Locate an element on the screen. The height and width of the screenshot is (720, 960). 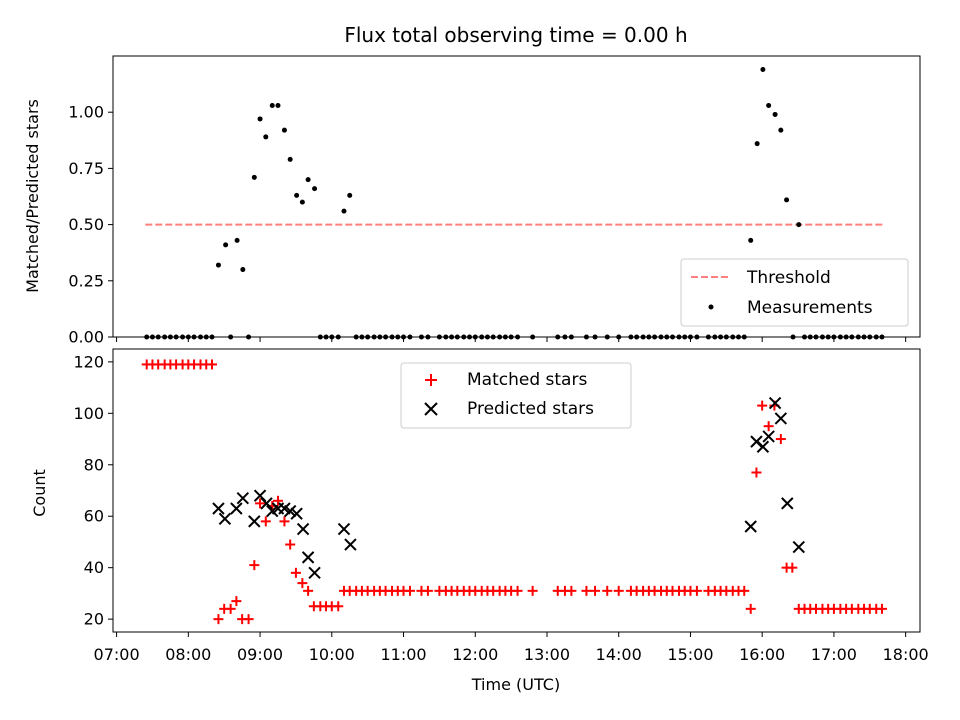
chart-title: Flux total observing time = 0.00 h is located at coordinates (515, 35).